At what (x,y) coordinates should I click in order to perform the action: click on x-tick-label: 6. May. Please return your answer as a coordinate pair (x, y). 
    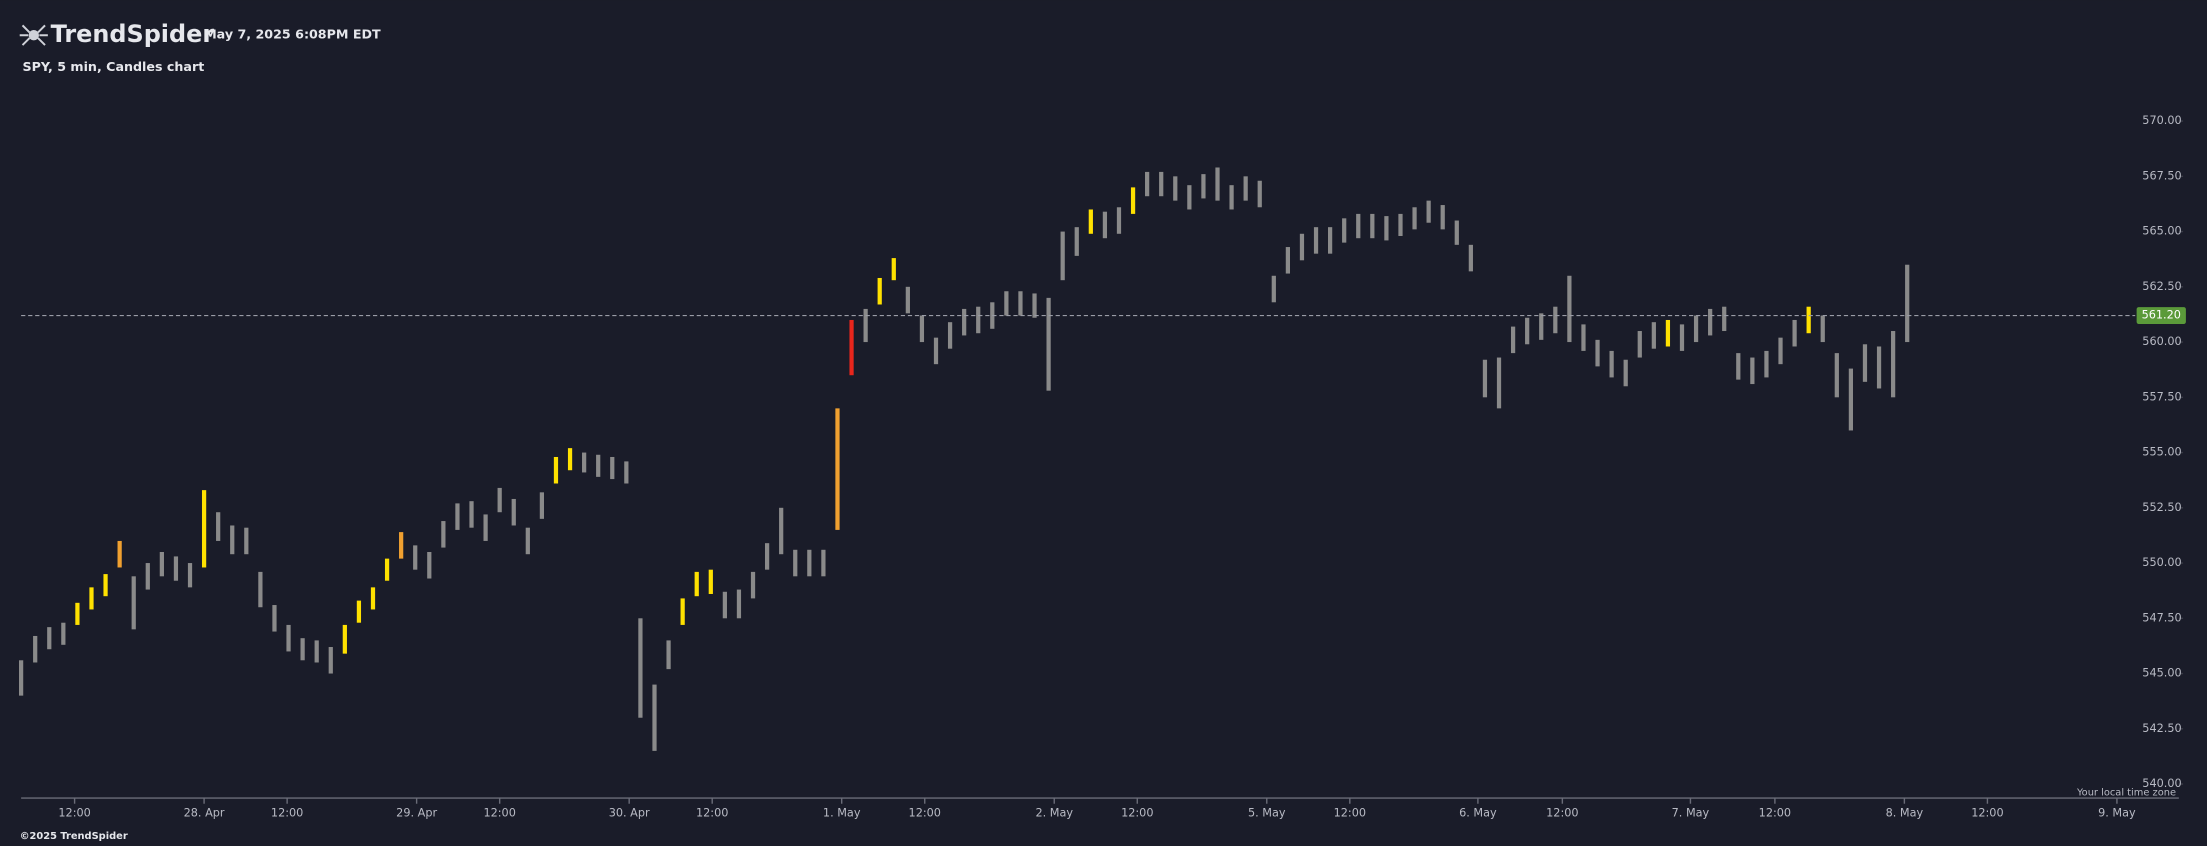
    Looking at the image, I should click on (1478, 813).